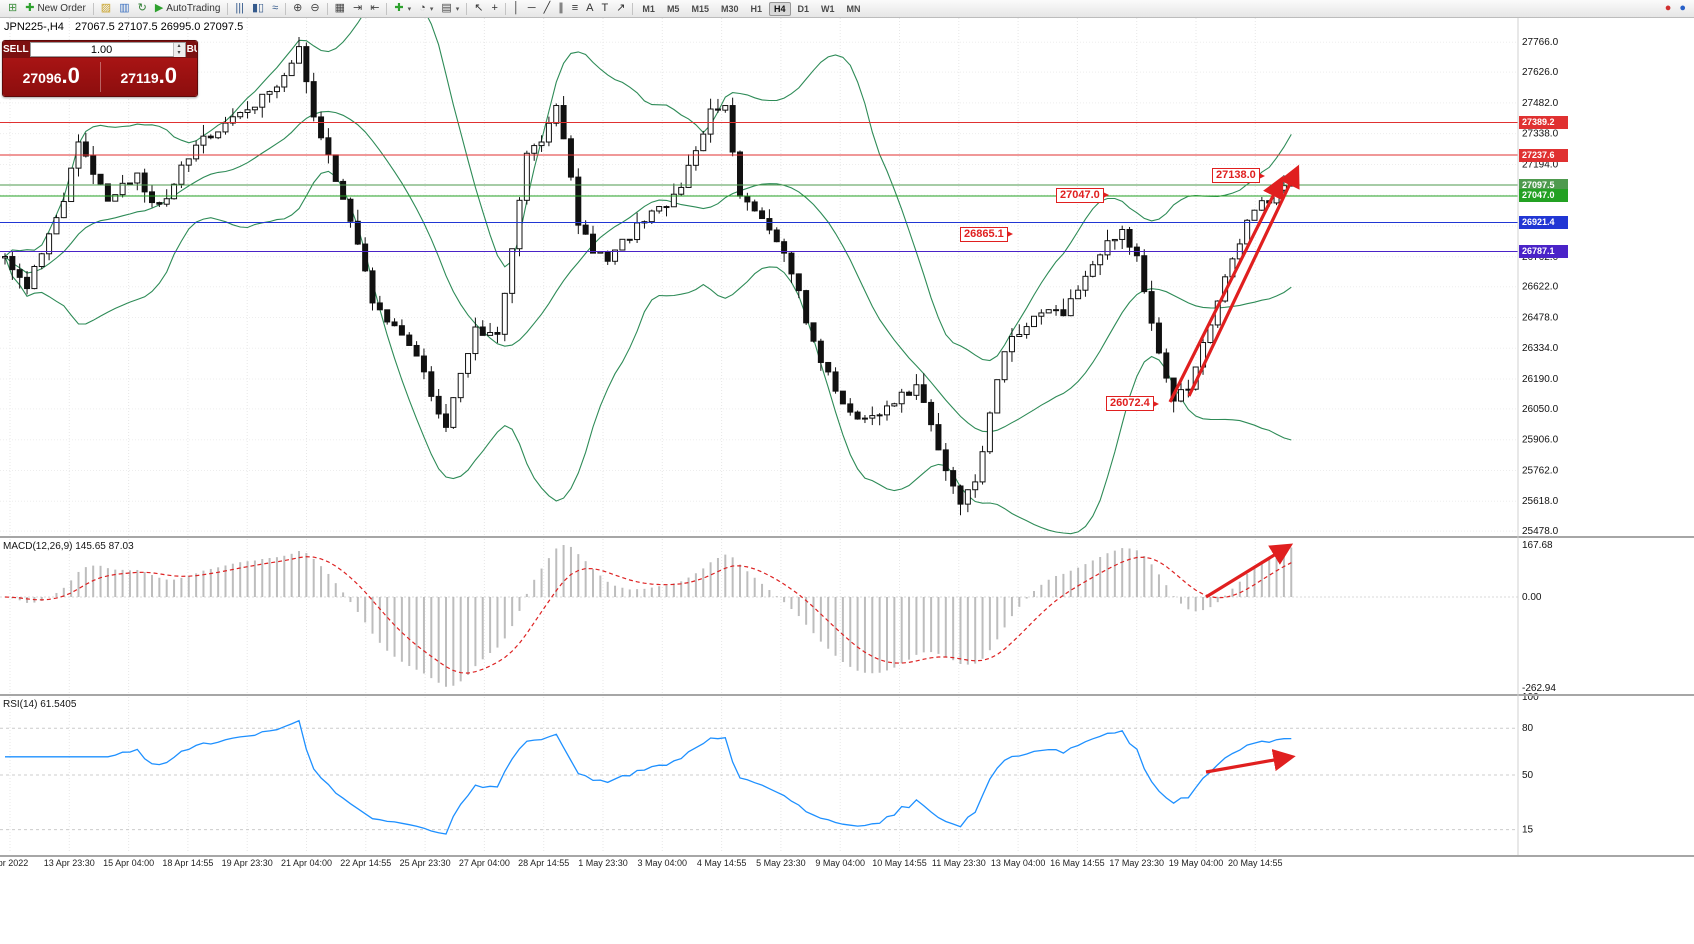 The height and width of the screenshot is (944, 1694). What do you see at coordinates (1540, 531) in the screenshot?
I see `price-axis-tick: 25478.0` at bounding box center [1540, 531].